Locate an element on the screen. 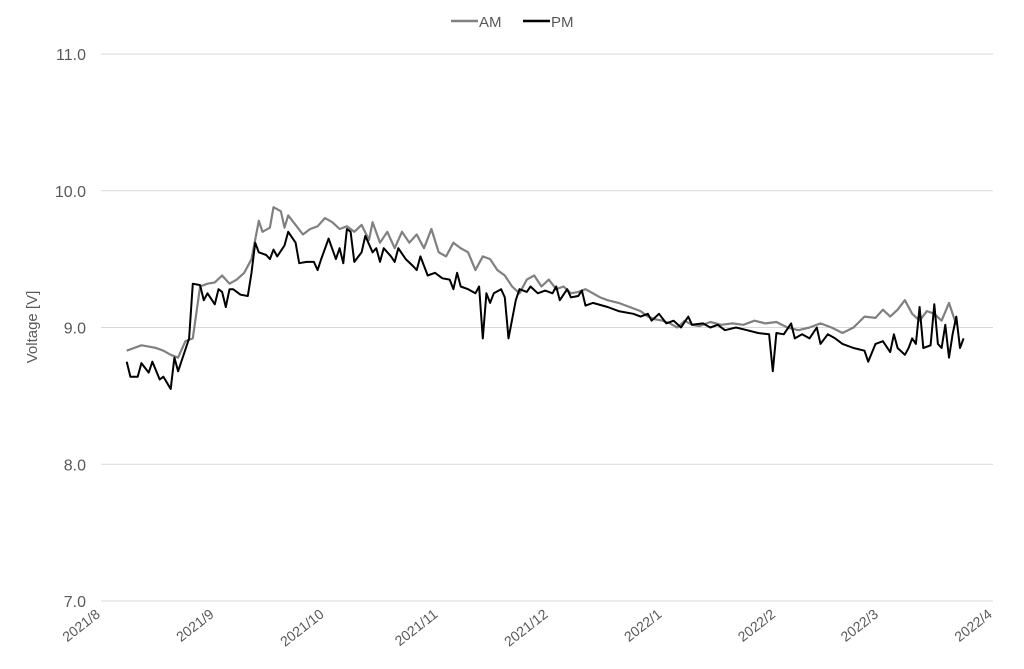  y-axis-title: Voltage [V] is located at coordinates (32, 327).